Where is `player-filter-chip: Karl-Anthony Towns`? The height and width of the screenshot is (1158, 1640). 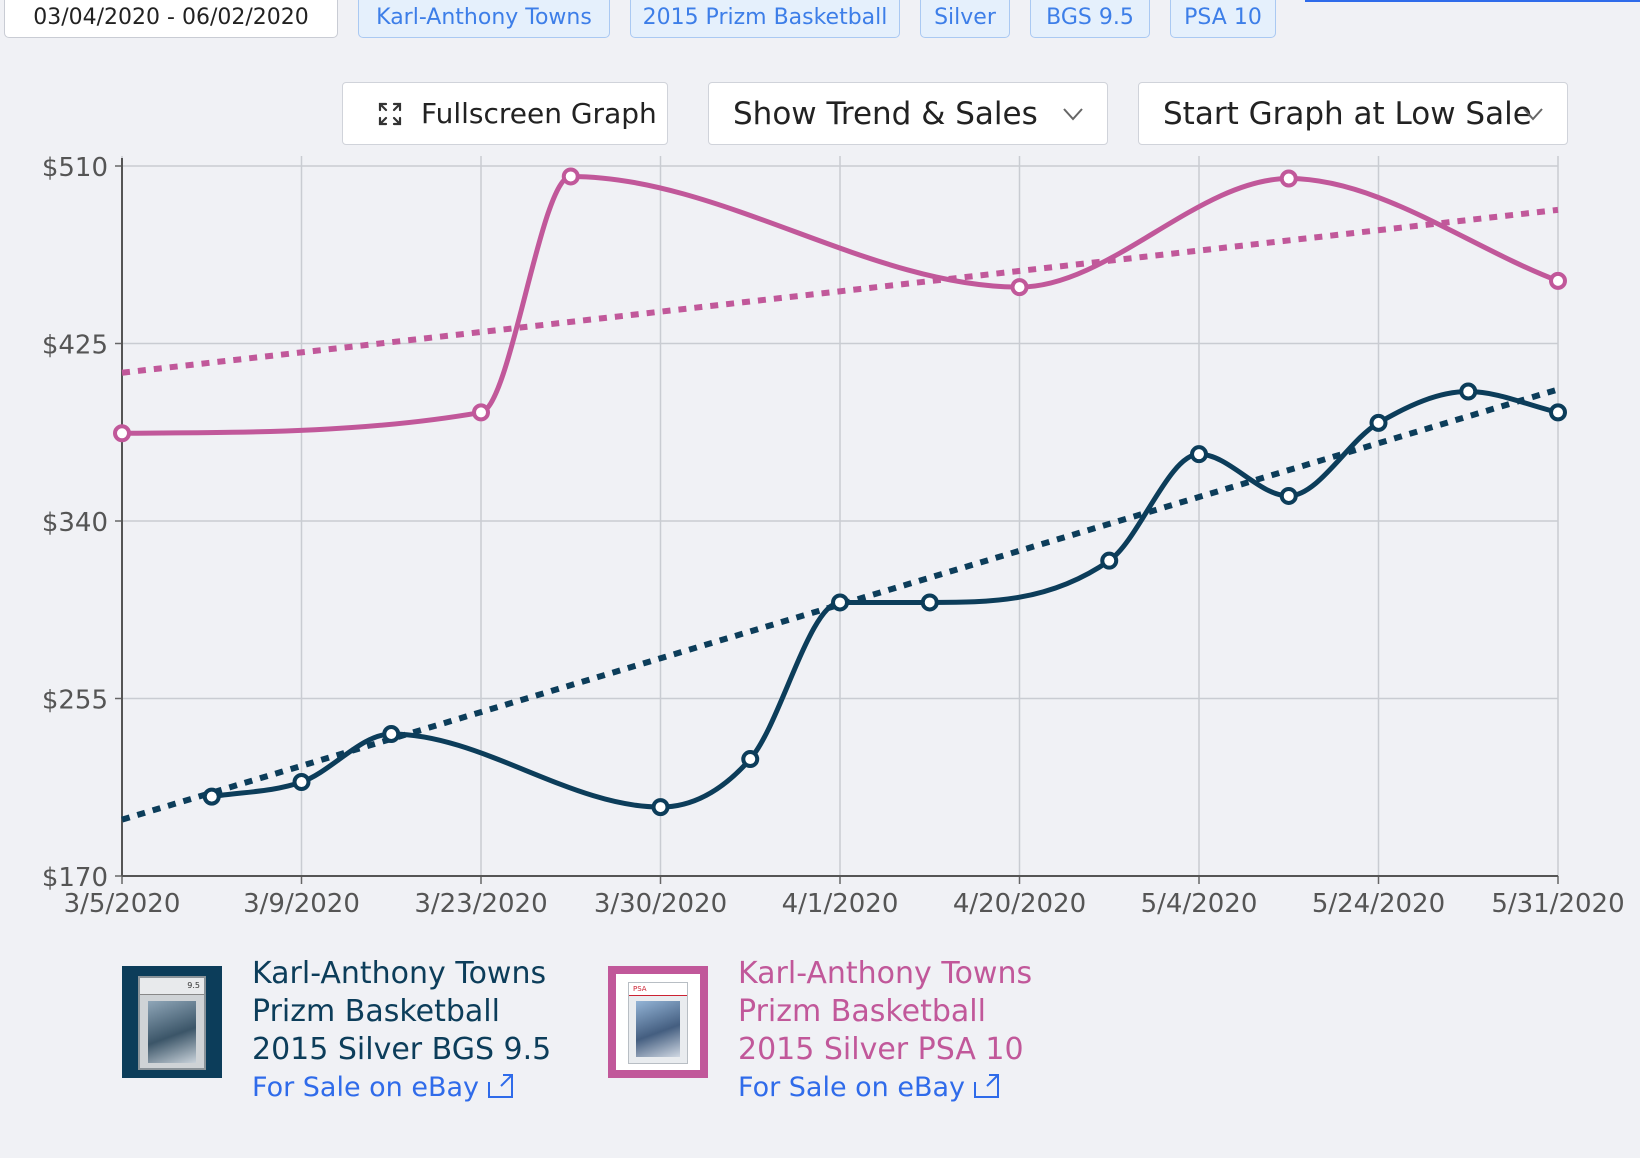
player-filter-chip: Karl-Anthony Towns is located at coordinates (484, 19).